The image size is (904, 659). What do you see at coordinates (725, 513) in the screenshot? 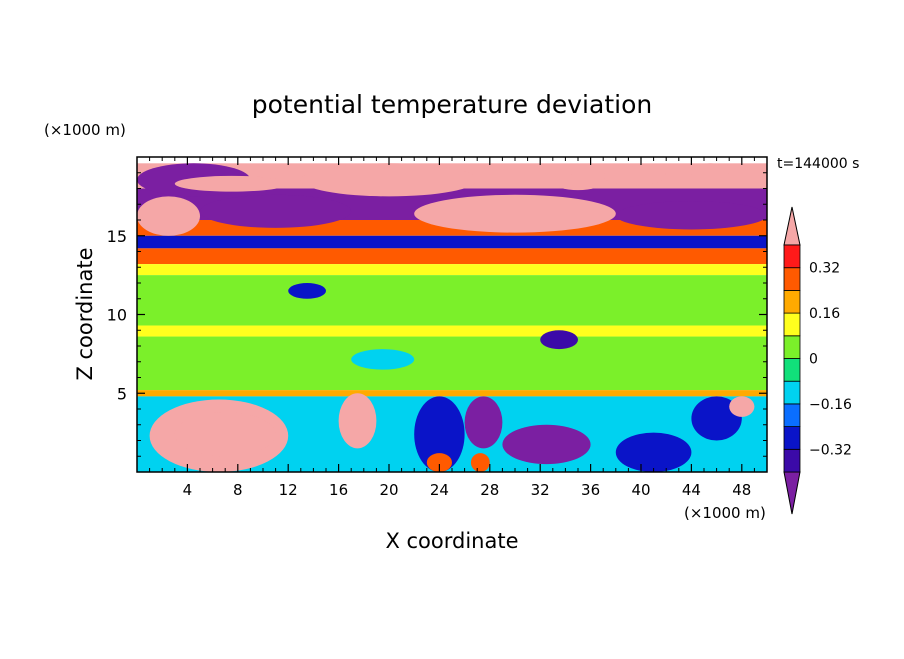
I see `x-unit-label: (×1000 m)` at bounding box center [725, 513].